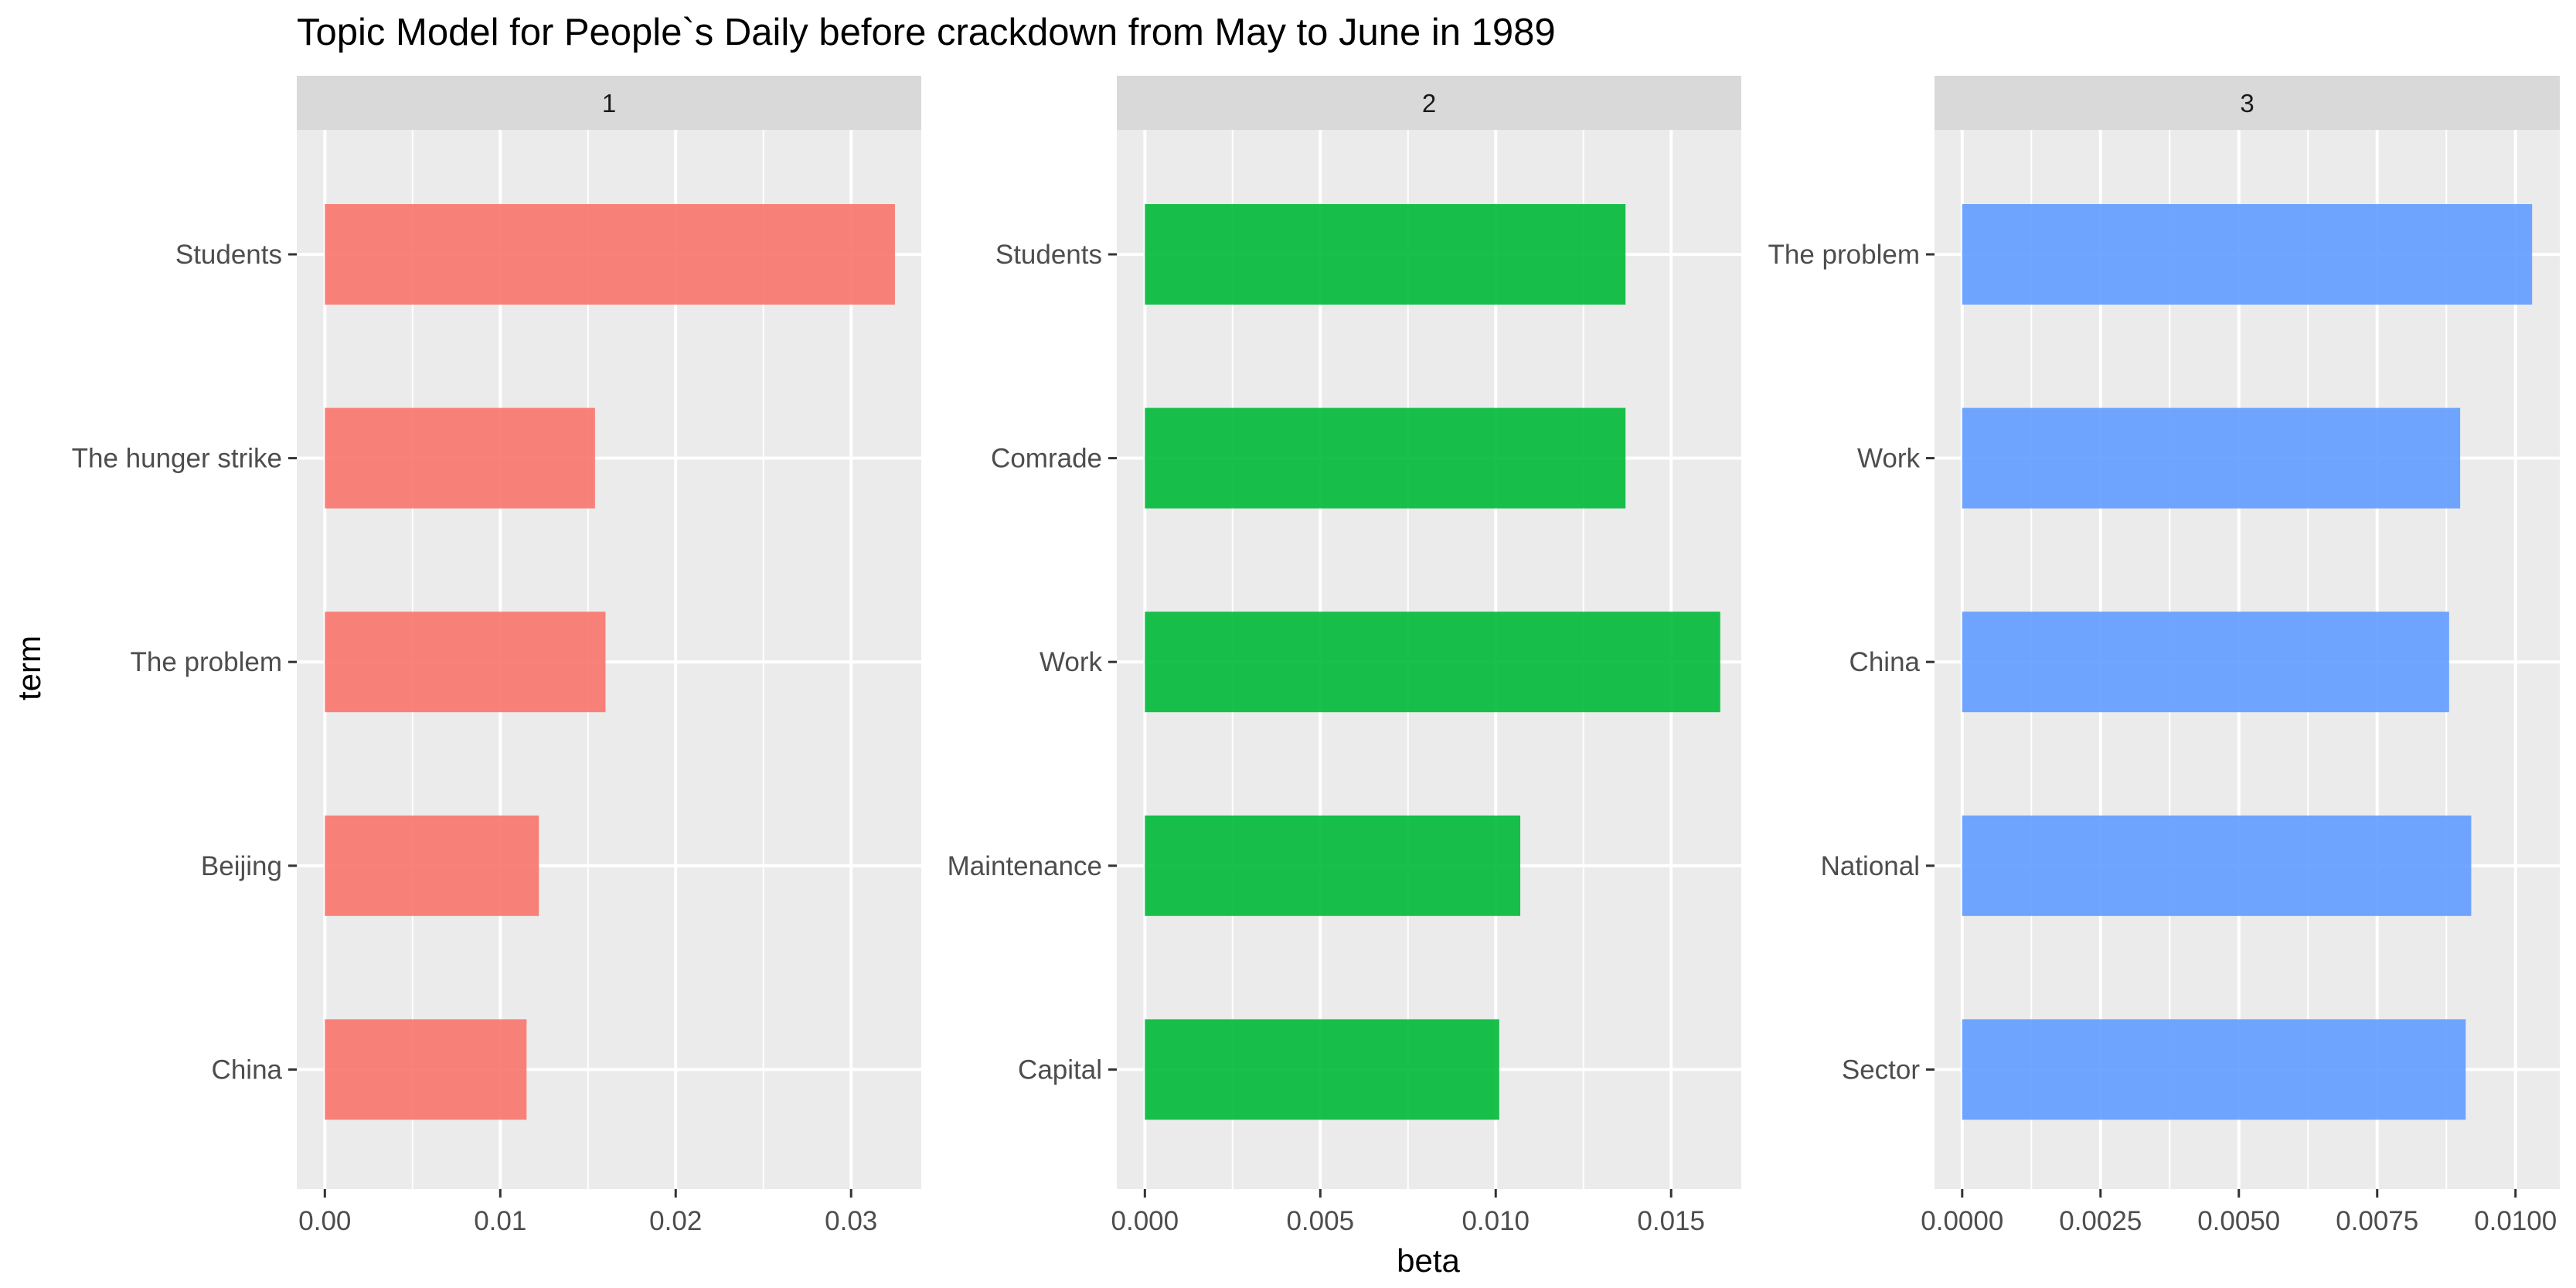 Image resolution: width=2576 pixels, height=1288 pixels. I want to click on y-tick-label: Comrade, so click(1046, 459).